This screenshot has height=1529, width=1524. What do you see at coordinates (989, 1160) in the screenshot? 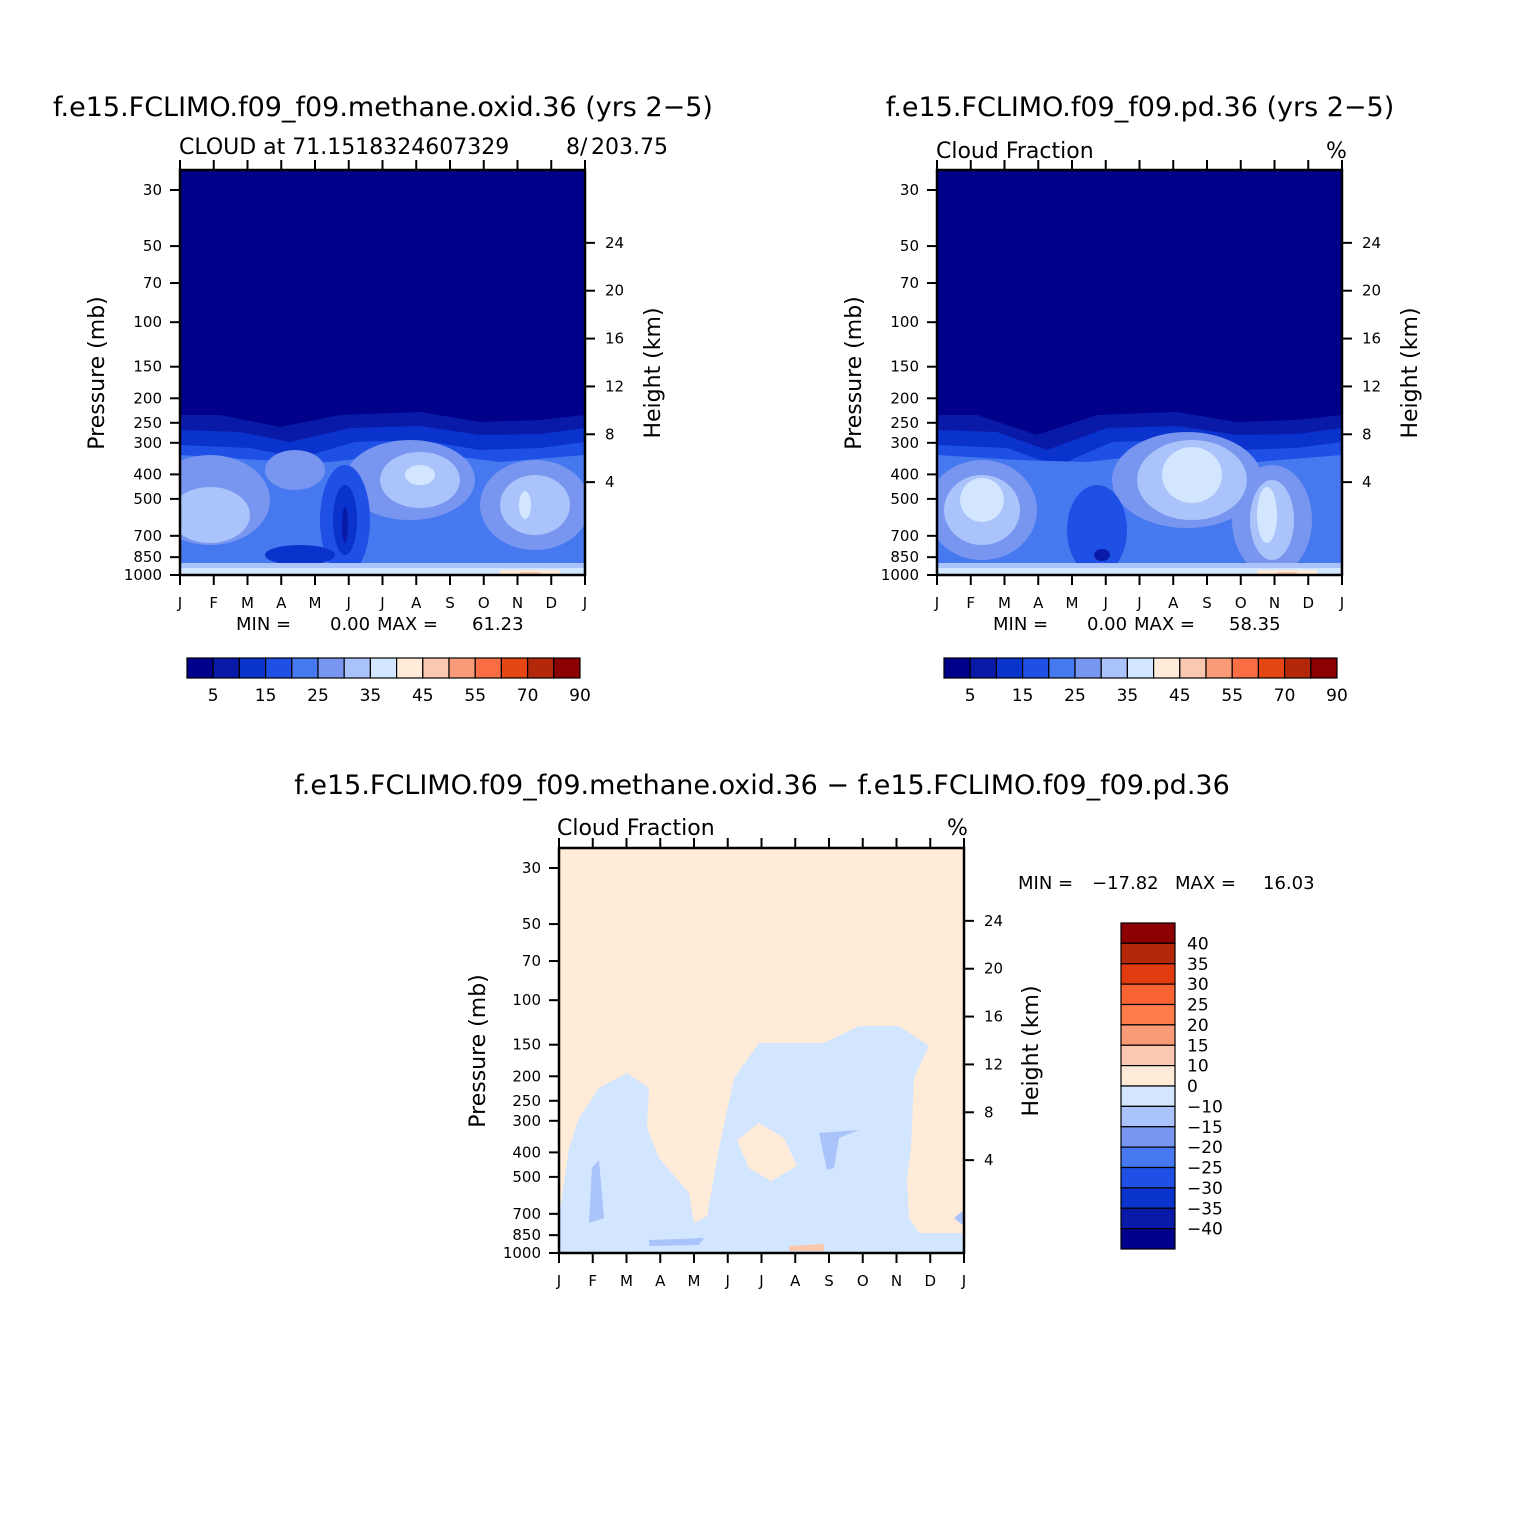
I see `panel-3-y2-tick-label: 4` at bounding box center [989, 1160].